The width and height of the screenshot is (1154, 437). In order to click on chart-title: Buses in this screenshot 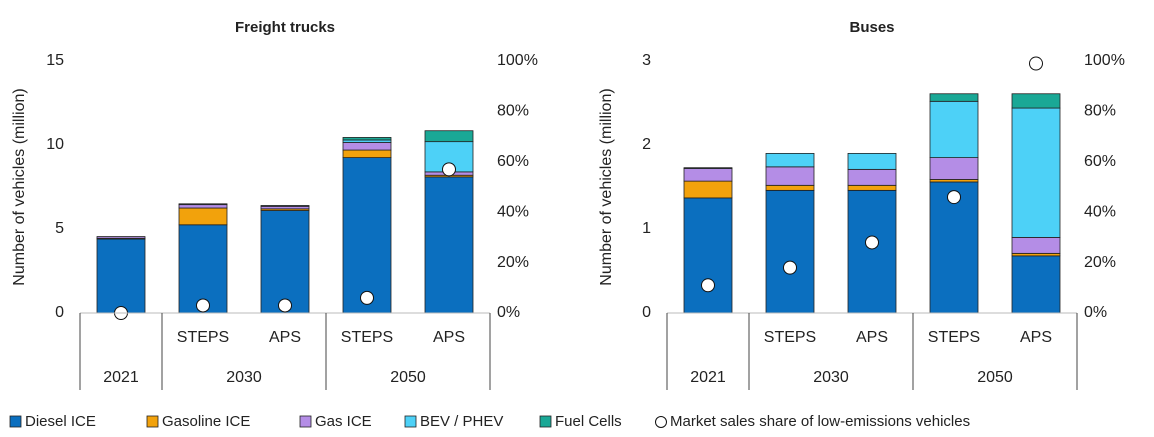, I will do `click(871, 27)`.